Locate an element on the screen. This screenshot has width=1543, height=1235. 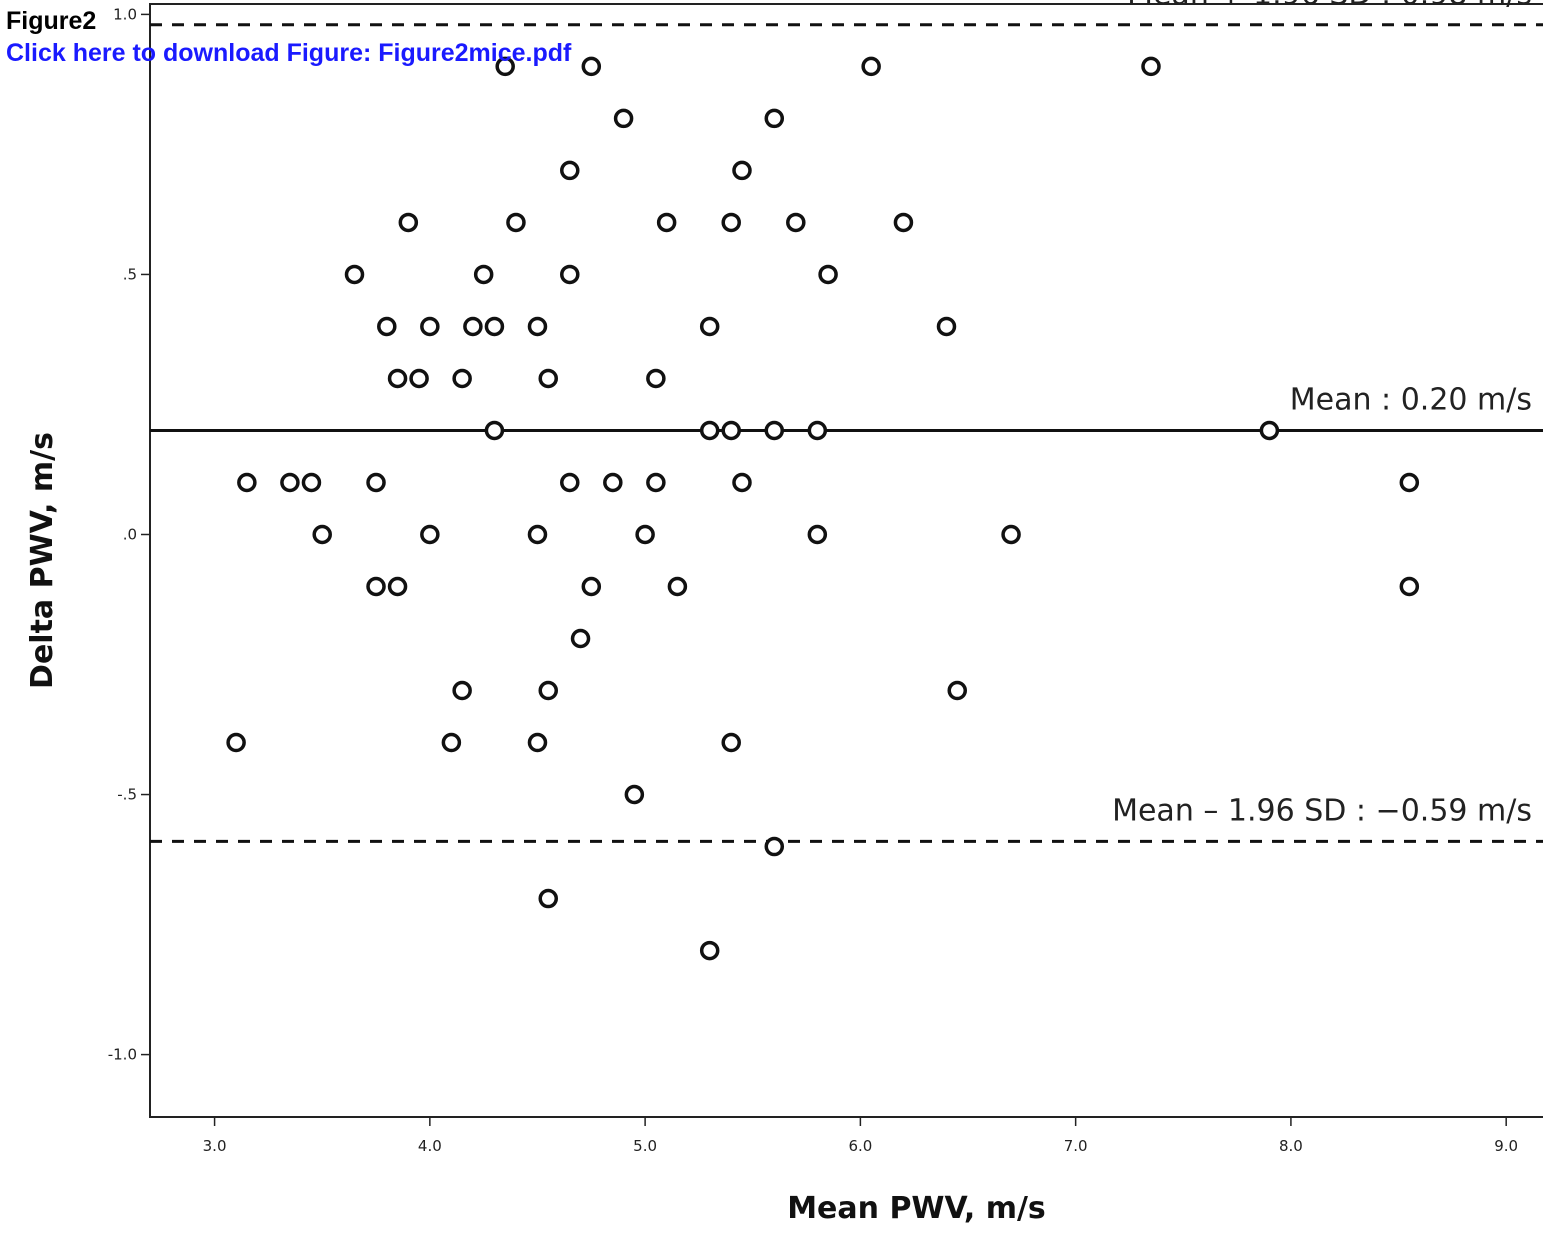
x-tick-label-0: 3.0 is located at coordinates (215, 1146).